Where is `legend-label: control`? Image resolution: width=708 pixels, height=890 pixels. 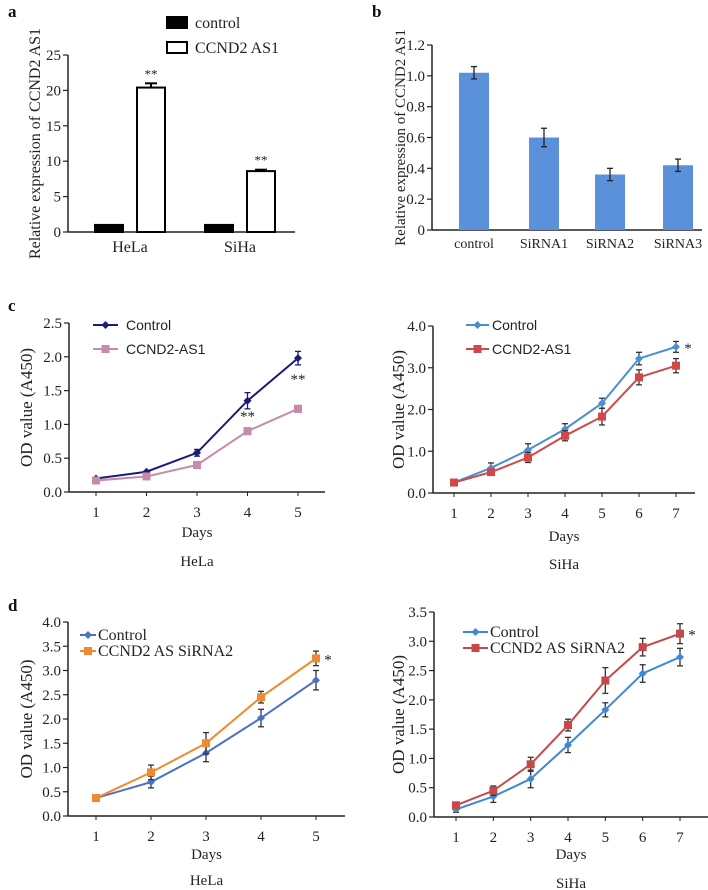
legend-label: control is located at coordinates (218, 23).